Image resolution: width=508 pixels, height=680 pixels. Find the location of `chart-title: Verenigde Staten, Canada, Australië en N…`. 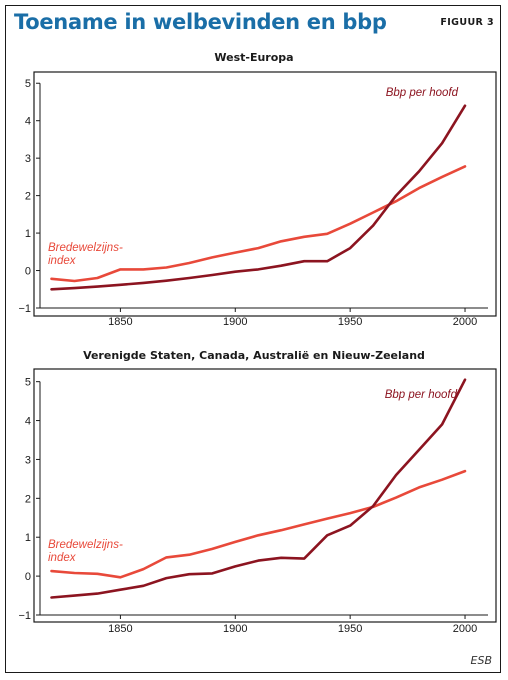

chart-title: Verenigde Staten, Canada, Australië en N… is located at coordinates (254, 355).